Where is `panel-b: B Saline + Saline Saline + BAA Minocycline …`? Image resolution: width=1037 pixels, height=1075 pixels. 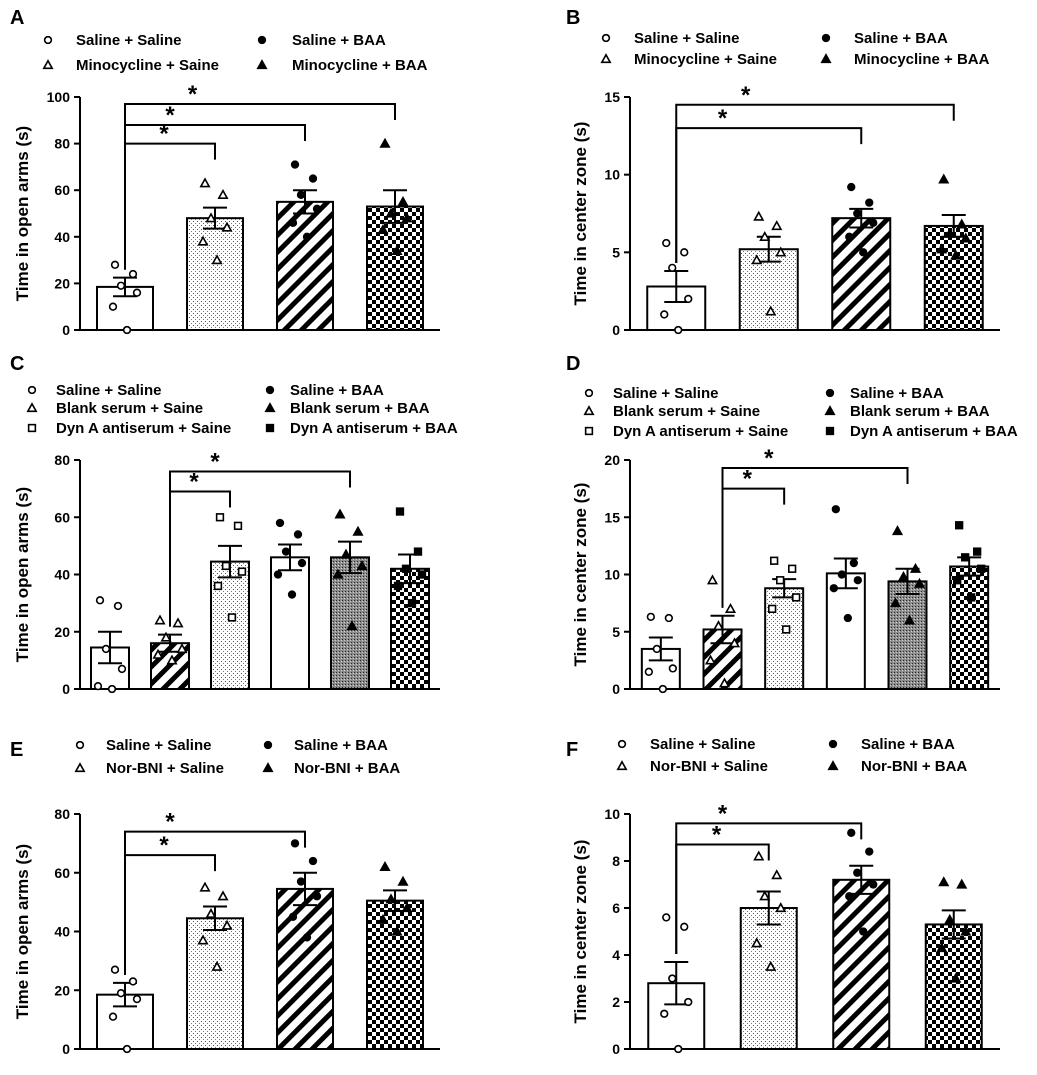 panel-b: B Saline + Saline Saline + BAA Minocycline … is located at coordinates (783, 172).